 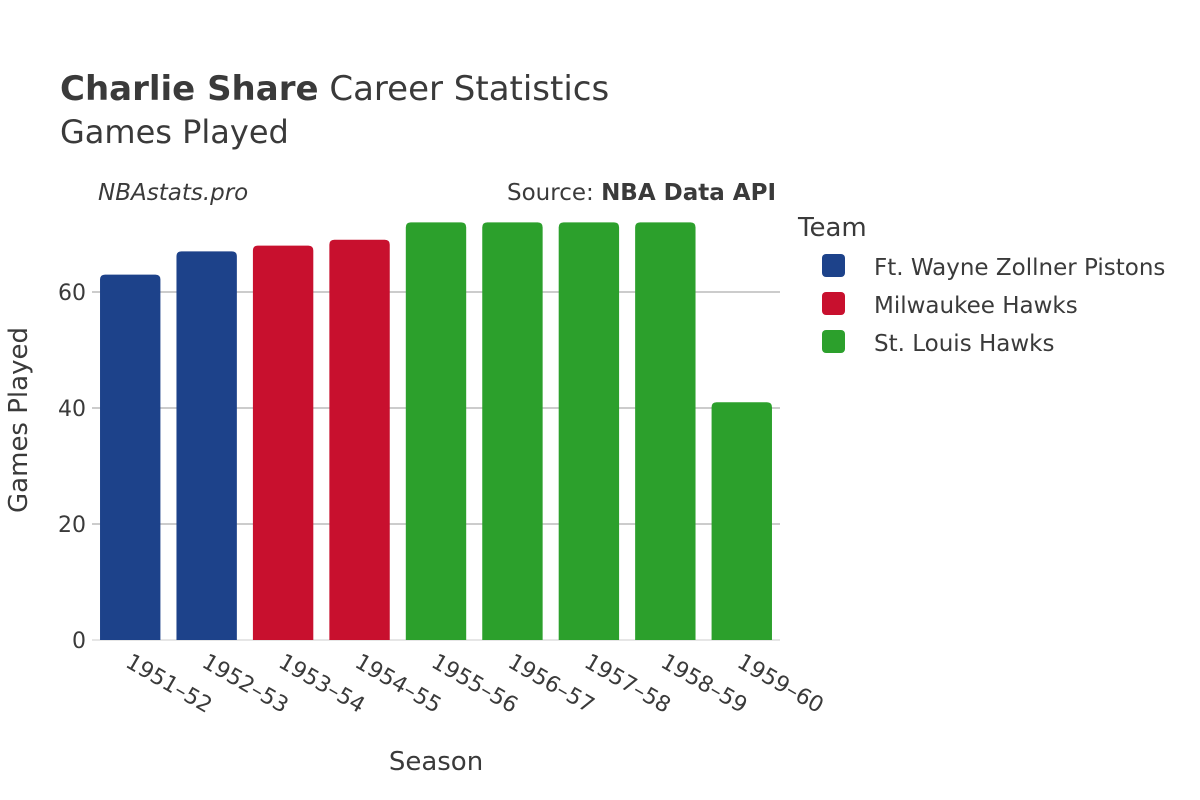 What do you see at coordinates (79, 641) in the screenshot?
I see `y-tick-label: 0` at bounding box center [79, 641].